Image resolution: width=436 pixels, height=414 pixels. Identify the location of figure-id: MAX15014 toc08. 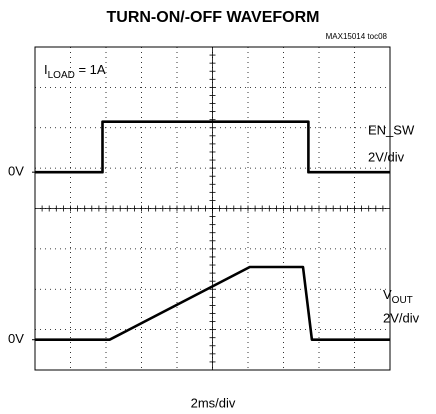
(357, 36).